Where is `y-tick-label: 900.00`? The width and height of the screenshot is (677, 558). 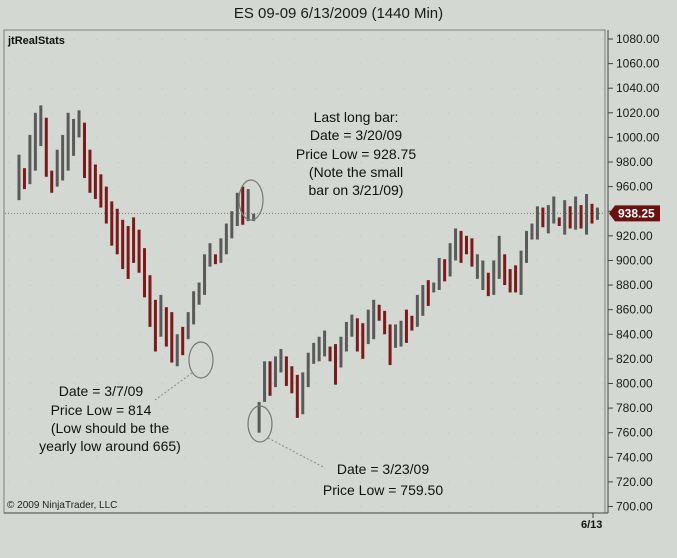 y-tick-label: 900.00 is located at coordinates (634, 260).